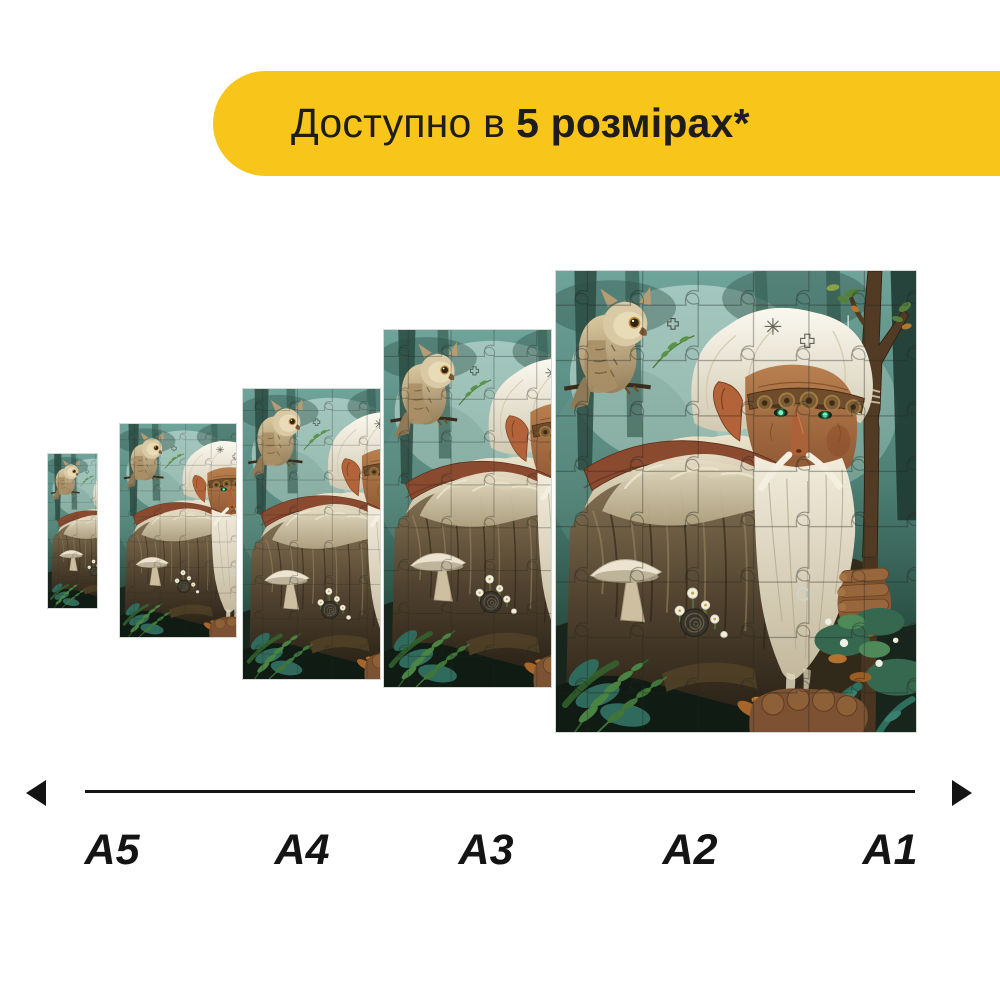 This screenshot has height=1000, width=1000. What do you see at coordinates (486, 850) in the screenshot?
I see `size-label-a3: A3` at bounding box center [486, 850].